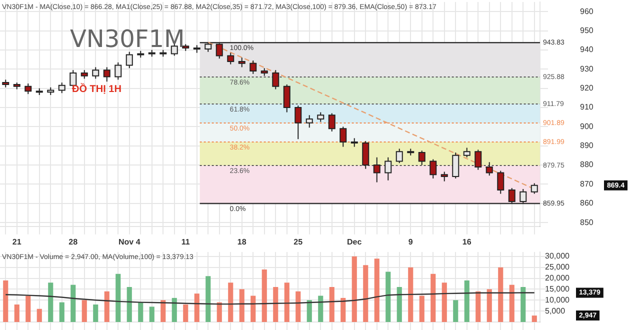 The image size is (640, 330). What do you see at coordinates (97, 89) in the screenshot?
I see `text: ĐỒ THỊ 1H` at bounding box center [97, 89].